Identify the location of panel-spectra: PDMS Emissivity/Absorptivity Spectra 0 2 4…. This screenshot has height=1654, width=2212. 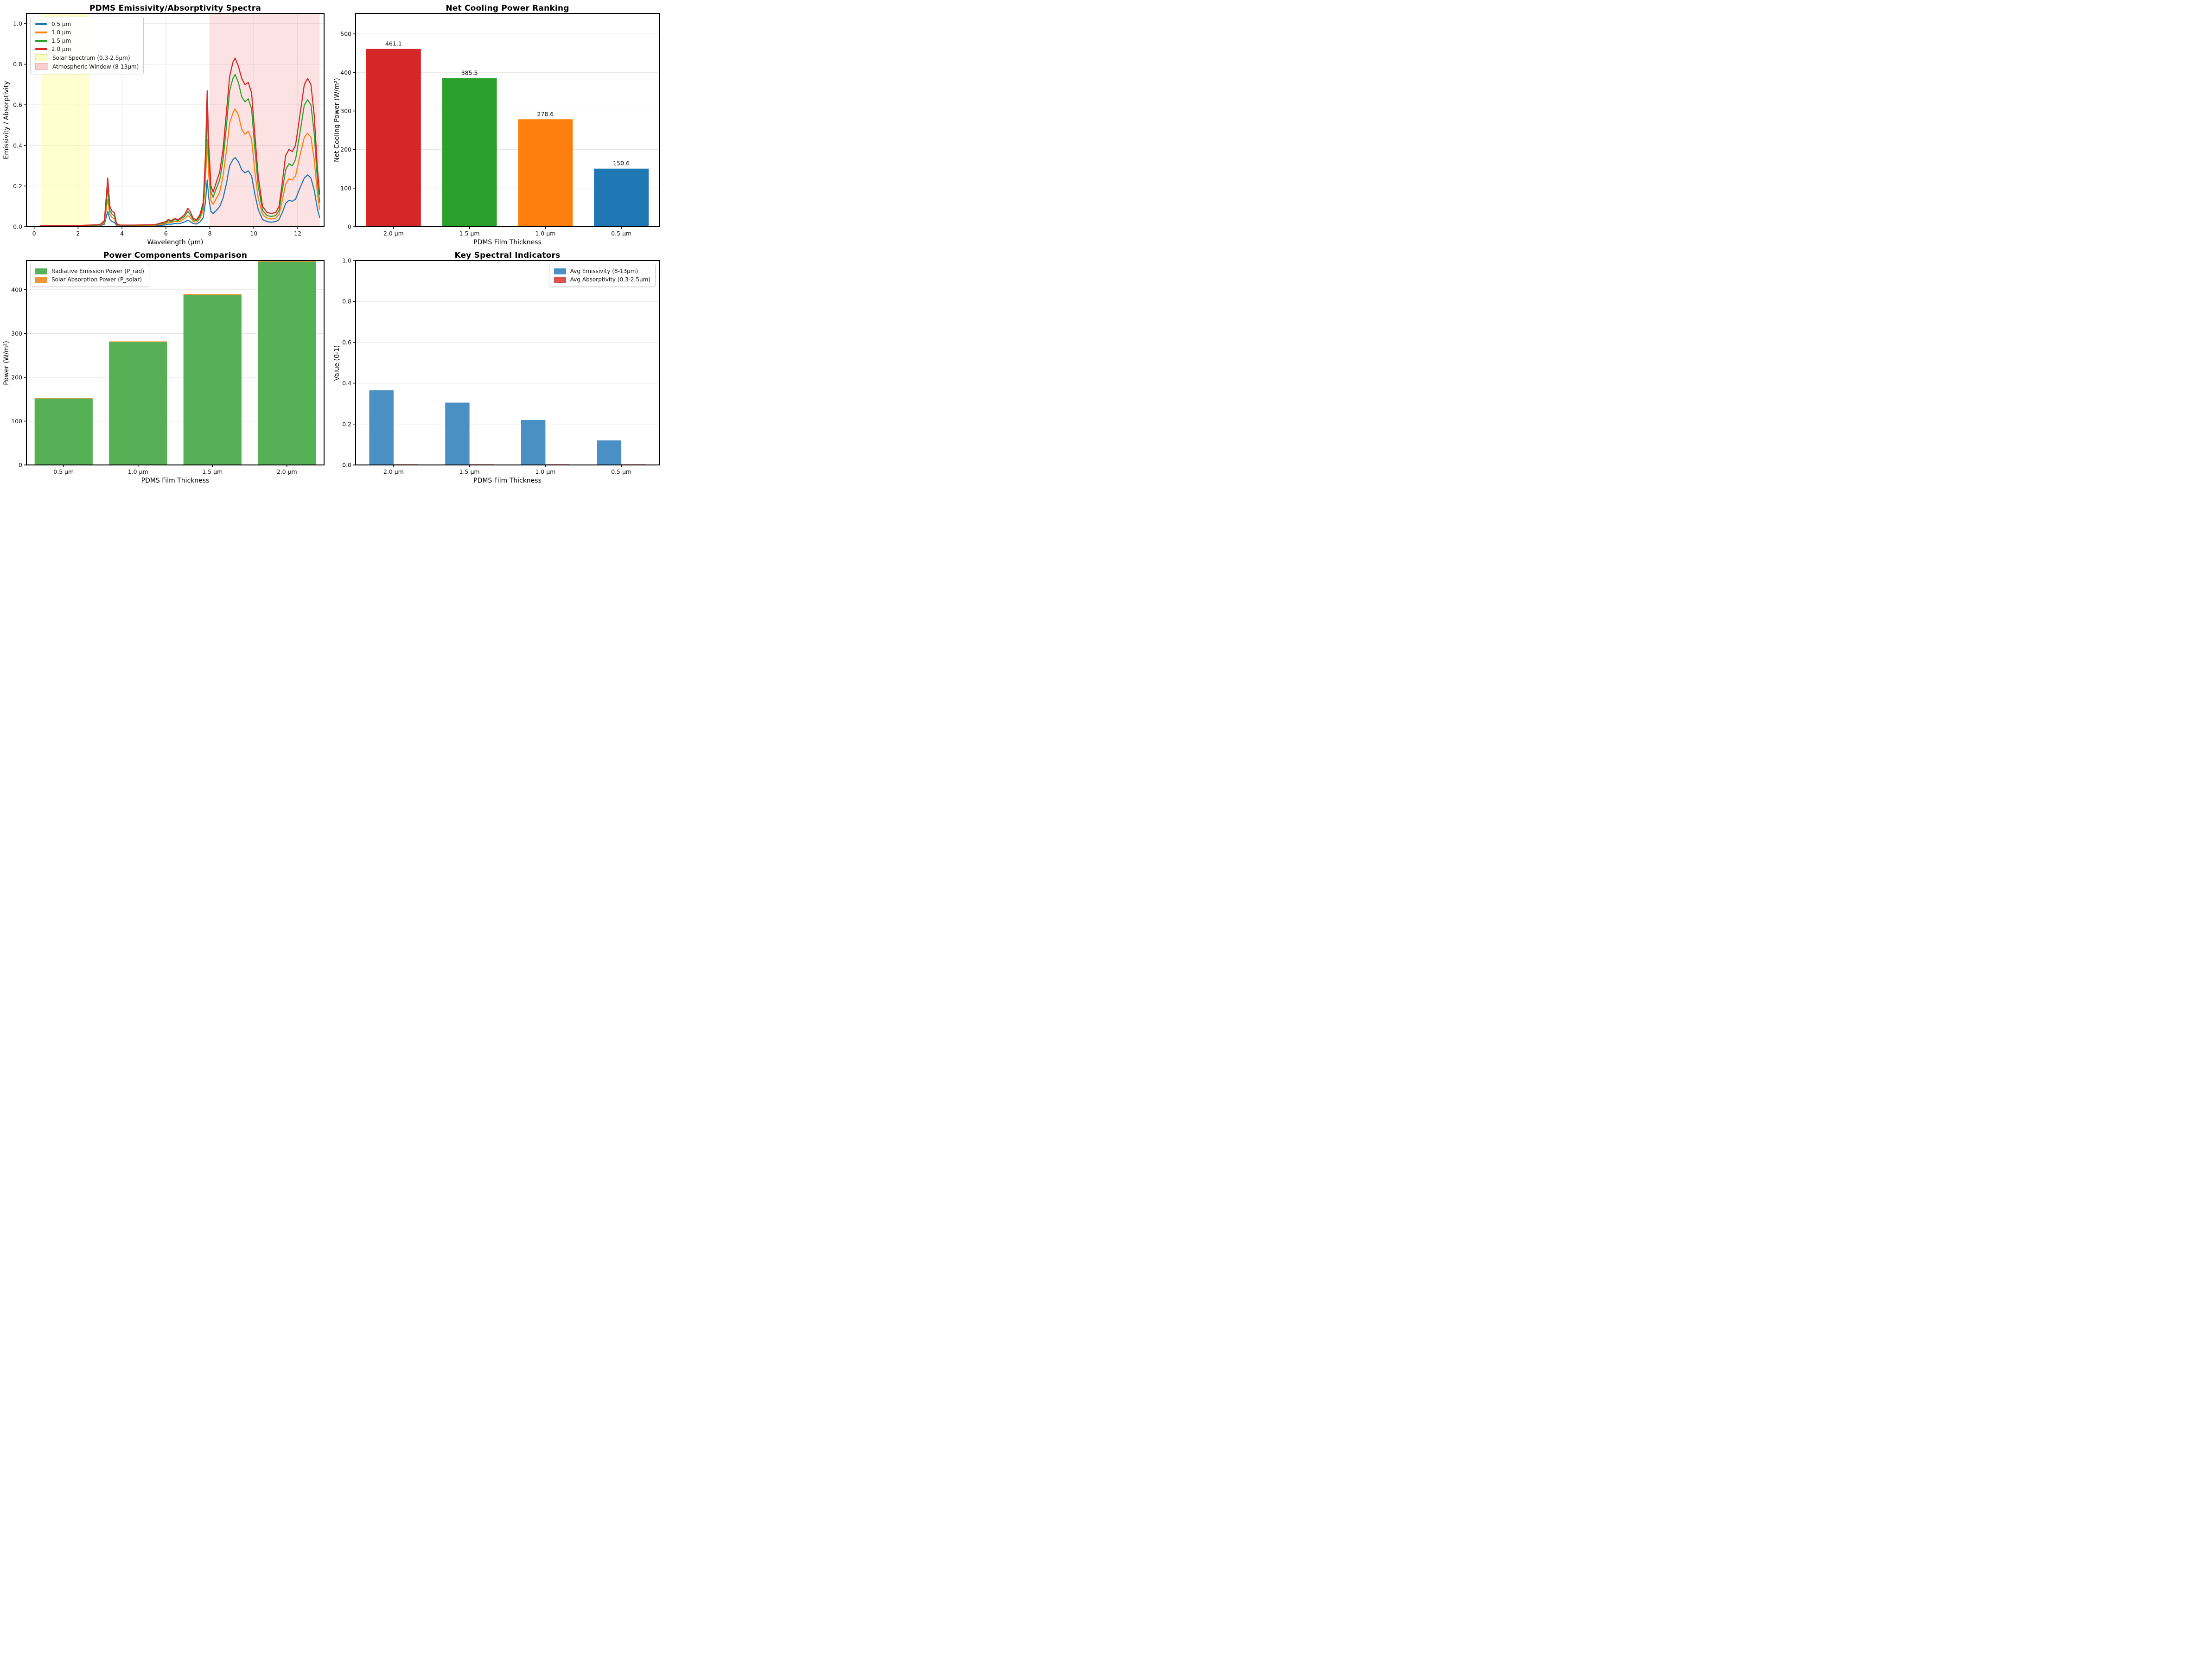
(165, 124).